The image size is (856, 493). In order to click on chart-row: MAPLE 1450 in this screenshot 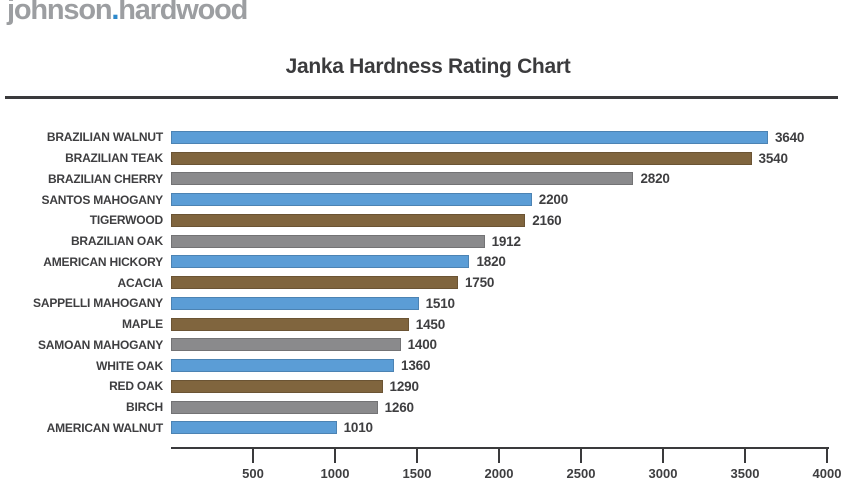, I will do `click(428, 324)`.